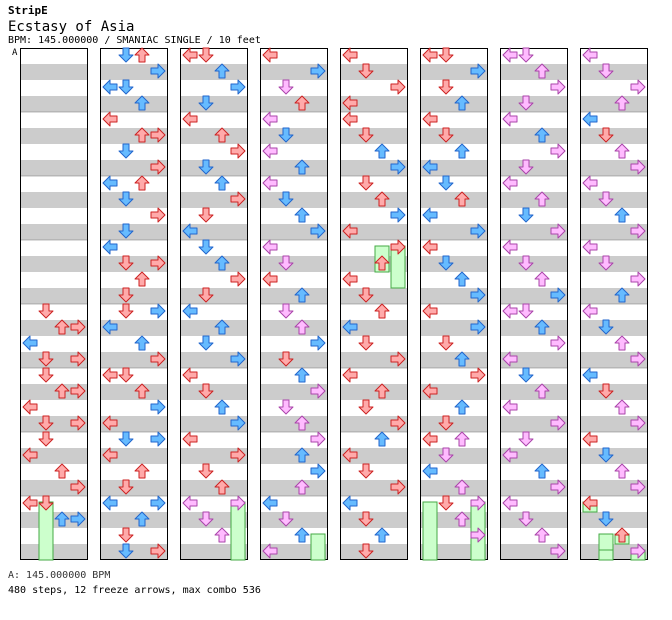 This screenshot has height=620, width=672. What do you see at coordinates (28, 10) in the screenshot?
I see `song-group: StripE` at bounding box center [28, 10].